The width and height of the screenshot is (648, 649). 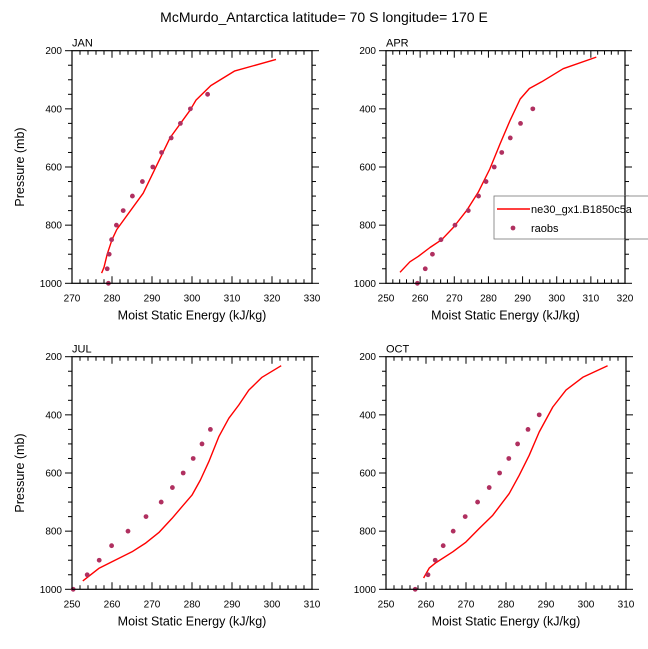 What do you see at coordinates (398, 350) in the screenshot?
I see `panel-label: OCT` at bounding box center [398, 350].